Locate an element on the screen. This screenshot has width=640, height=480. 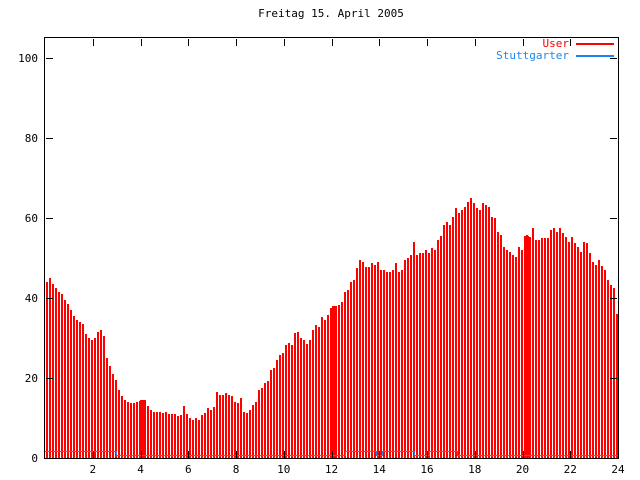
legend-line-sample-stuttgarter is located at coordinates (595, 55).